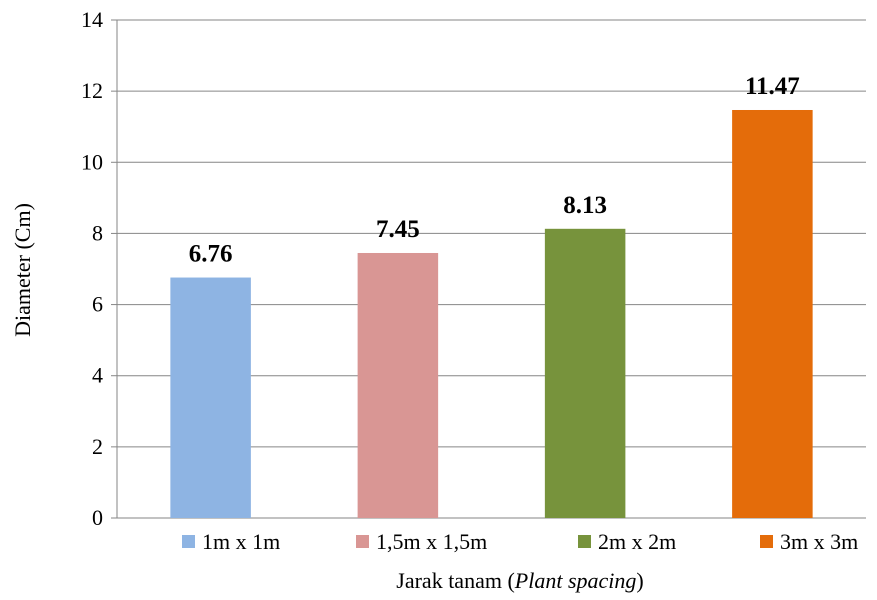 The image size is (877, 600). I want to click on y-tick-label: 14, so click(92, 19).